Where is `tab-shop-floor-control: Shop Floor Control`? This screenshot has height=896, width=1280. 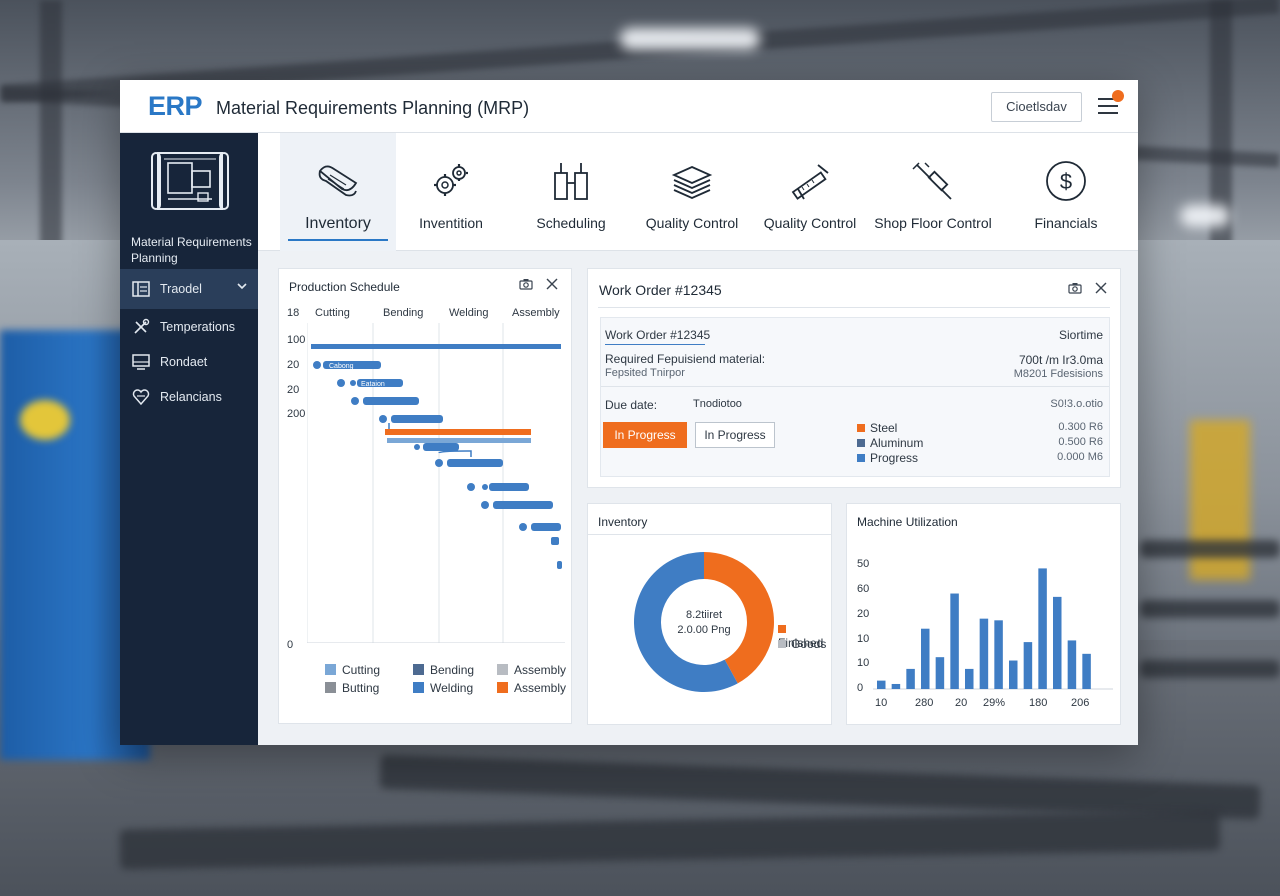
tab-shop-floor-control: Shop Floor Control is located at coordinates (933, 192).